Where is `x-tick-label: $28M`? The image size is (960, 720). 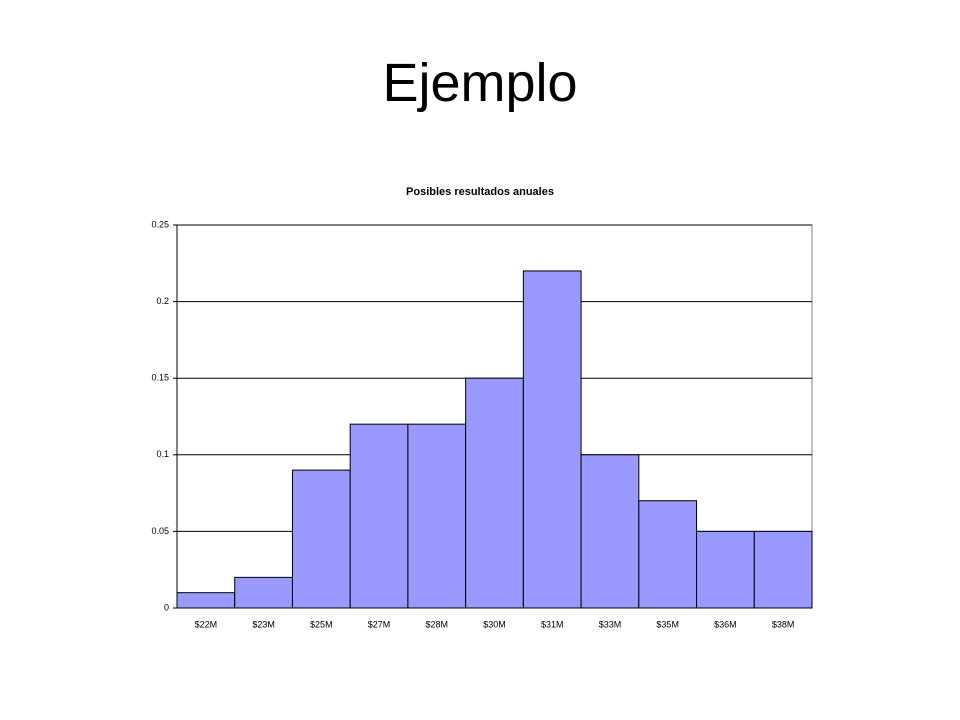
x-tick-label: $28M is located at coordinates (437, 624).